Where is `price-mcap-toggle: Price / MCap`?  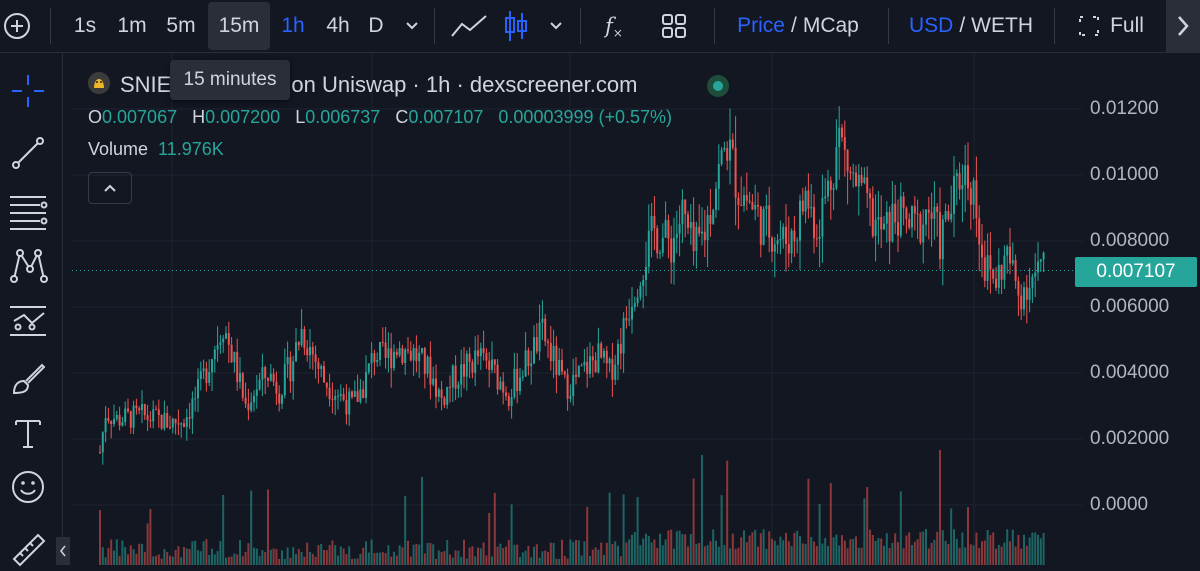 price-mcap-toggle: Price / MCap is located at coordinates (798, 26).